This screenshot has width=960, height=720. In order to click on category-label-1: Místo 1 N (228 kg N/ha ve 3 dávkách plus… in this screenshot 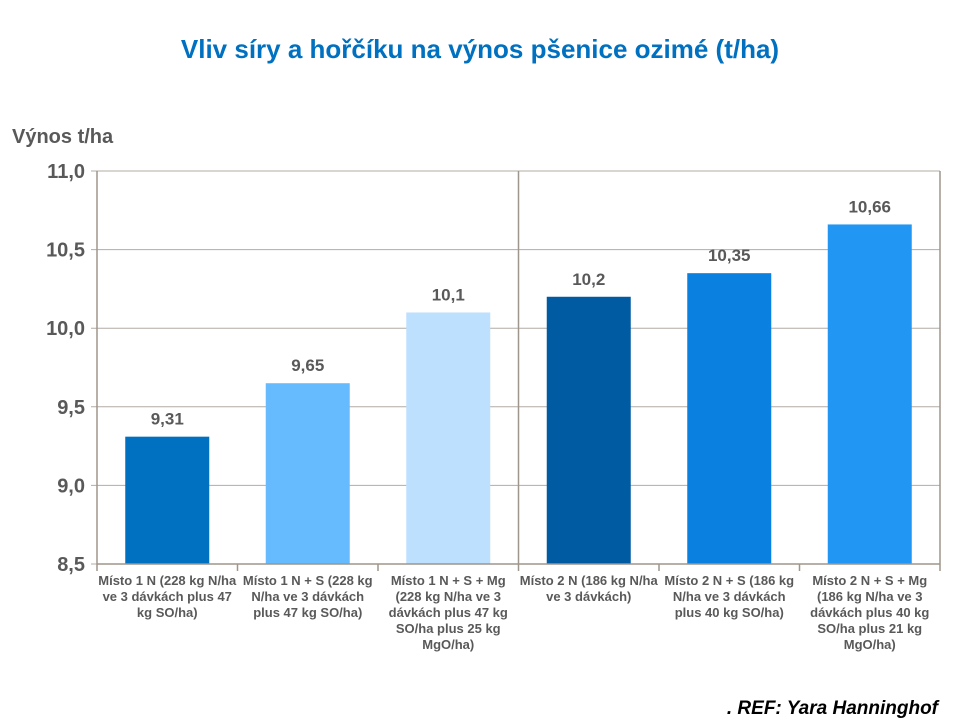, I will do `click(167, 596)`.